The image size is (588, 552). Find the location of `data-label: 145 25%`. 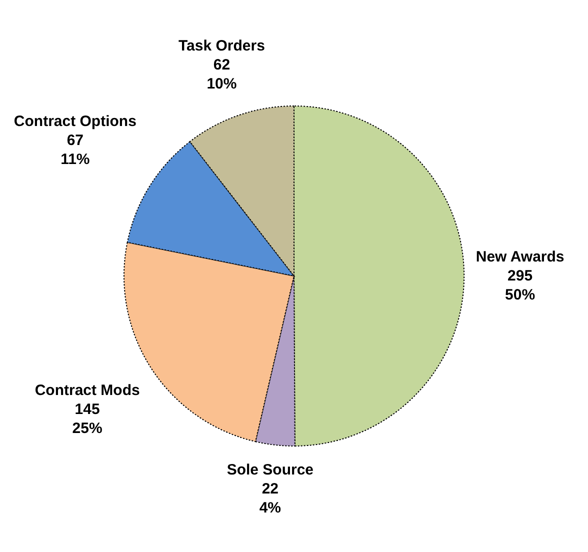

data-label: 145 25% is located at coordinates (87, 418).